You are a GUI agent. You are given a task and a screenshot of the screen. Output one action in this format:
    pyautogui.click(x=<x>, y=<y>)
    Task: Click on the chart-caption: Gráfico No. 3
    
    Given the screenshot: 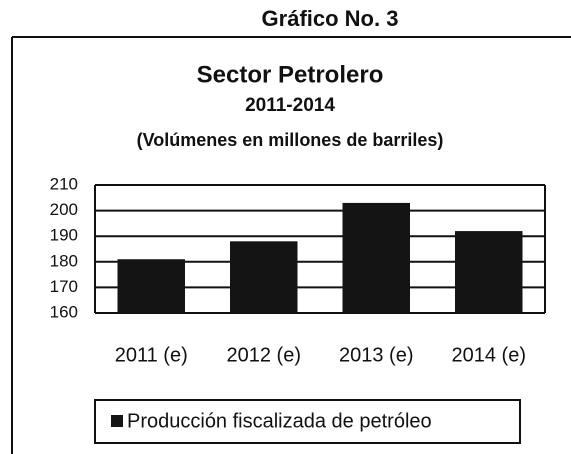 What is the action you would take?
    pyautogui.click(x=330, y=18)
    